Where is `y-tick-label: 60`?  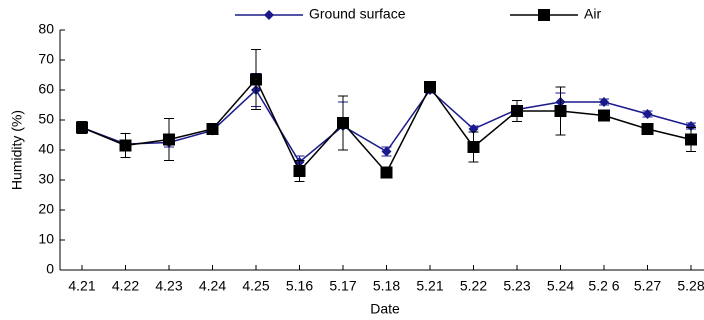 y-tick-label: 60 is located at coordinates (46, 89).